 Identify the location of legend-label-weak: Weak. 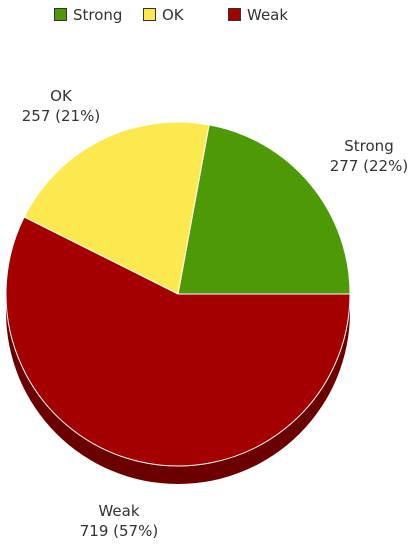
(268, 15).